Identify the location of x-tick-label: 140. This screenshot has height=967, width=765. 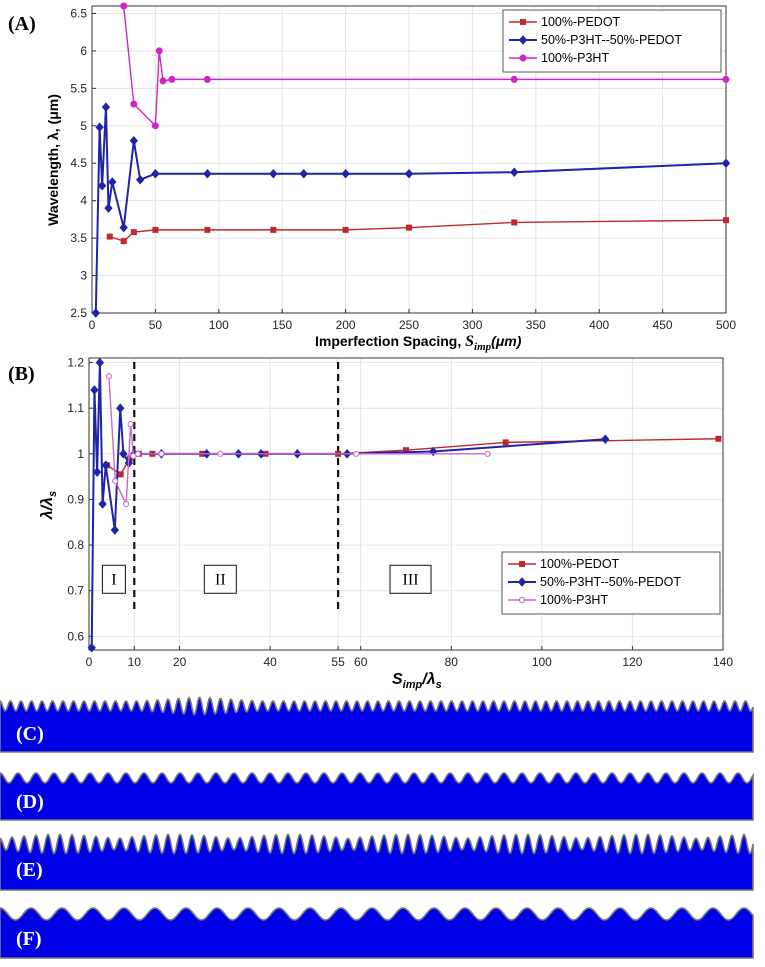
(723, 662).